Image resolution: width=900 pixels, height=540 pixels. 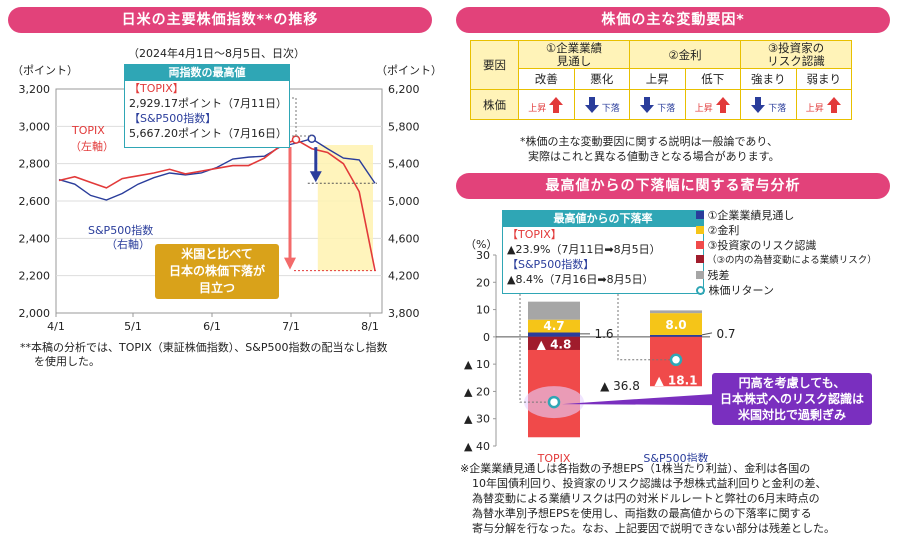 I want to click on risk-callout-line1: 円高を考慮しても、, so click(x=792, y=383).